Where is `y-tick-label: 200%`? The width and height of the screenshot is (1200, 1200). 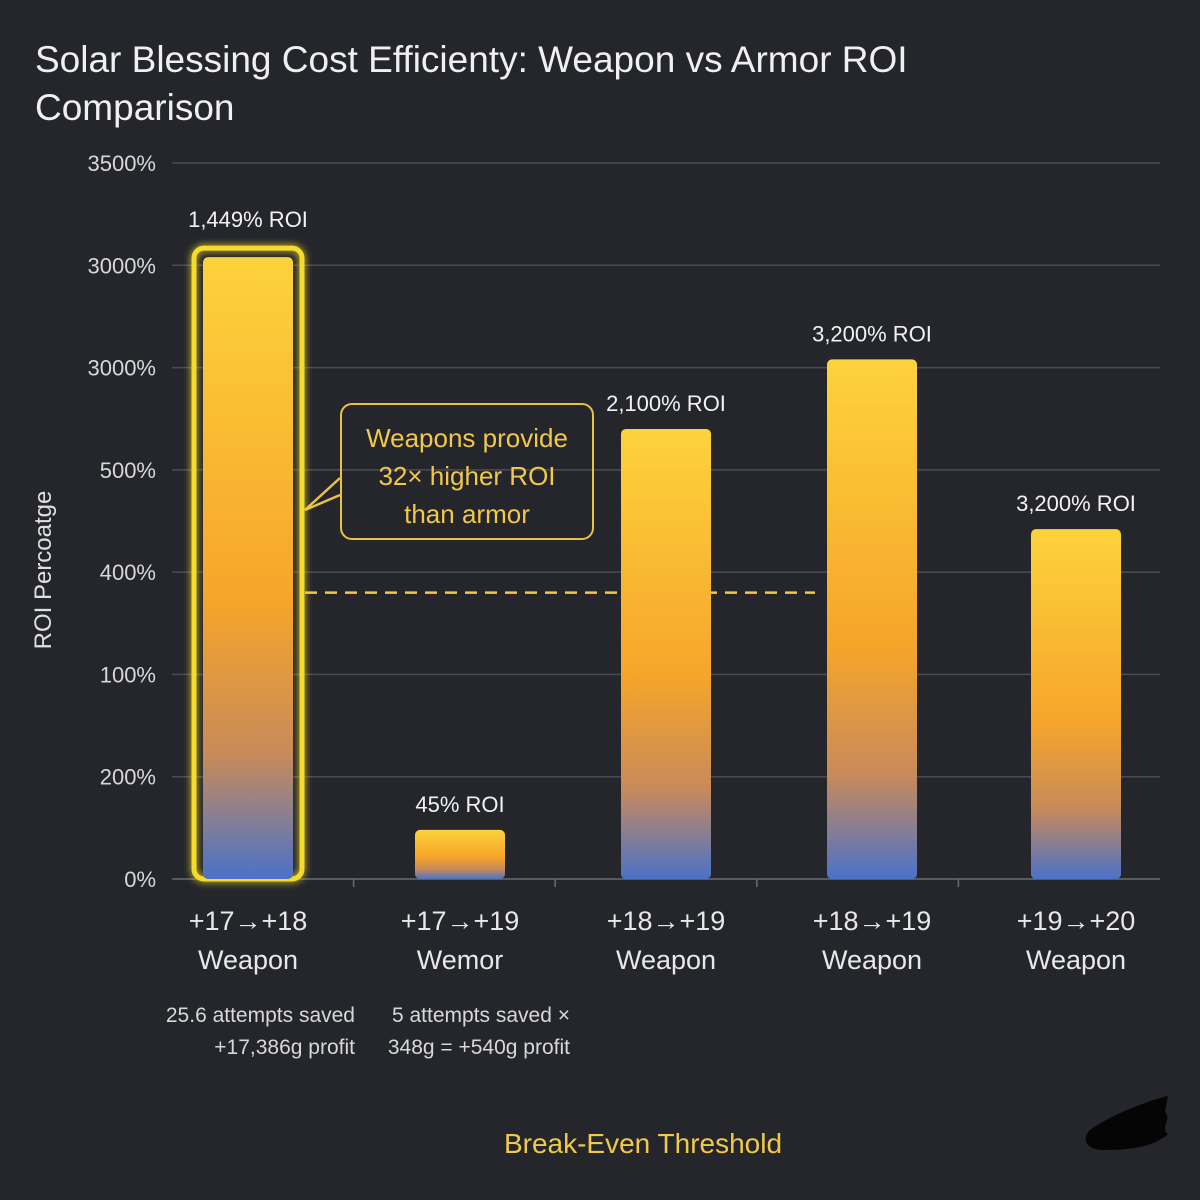 y-tick-label: 200% is located at coordinates (128, 777).